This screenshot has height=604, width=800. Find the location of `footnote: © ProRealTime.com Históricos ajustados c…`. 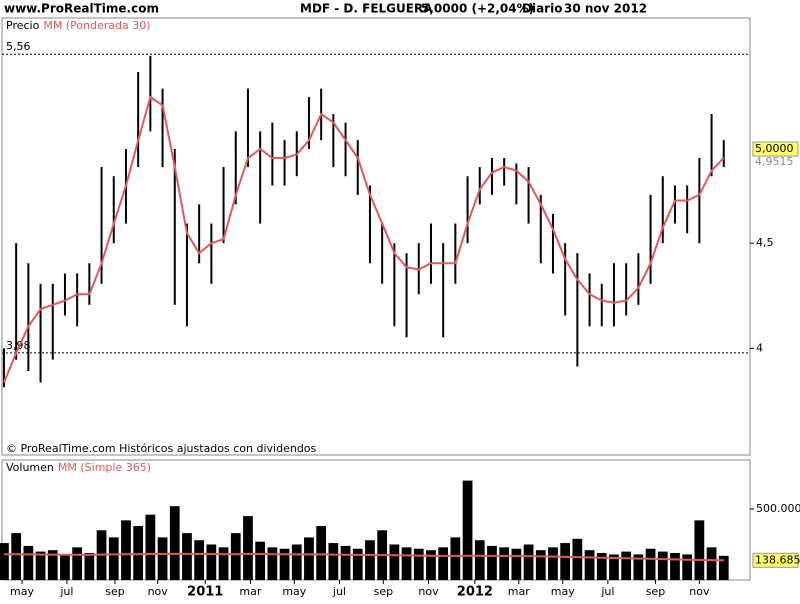

footnote: © ProRealTime.com Históricos ajustados c… is located at coordinates (161, 448).